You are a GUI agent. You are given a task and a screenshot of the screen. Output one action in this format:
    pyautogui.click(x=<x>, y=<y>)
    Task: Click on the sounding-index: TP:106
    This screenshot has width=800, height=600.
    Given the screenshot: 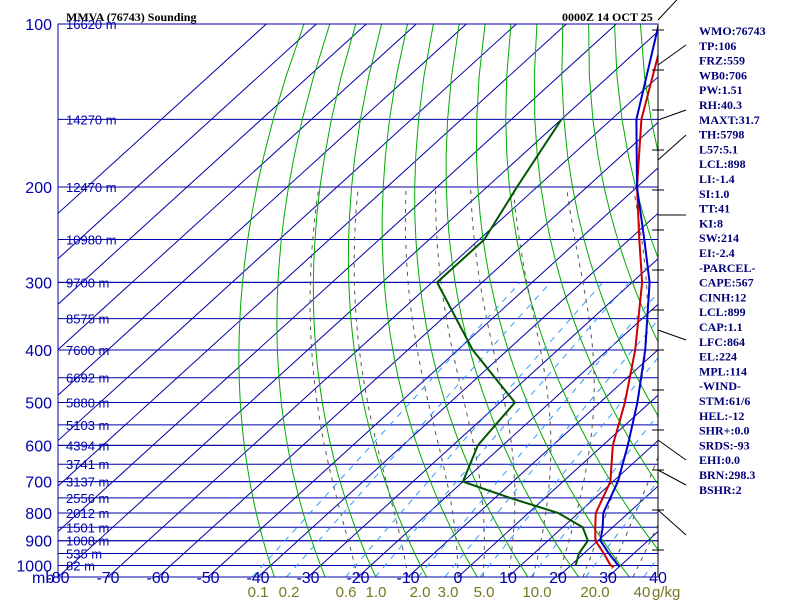 What is the action you would take?
    pyautogui.click(x=717, y=46)
    